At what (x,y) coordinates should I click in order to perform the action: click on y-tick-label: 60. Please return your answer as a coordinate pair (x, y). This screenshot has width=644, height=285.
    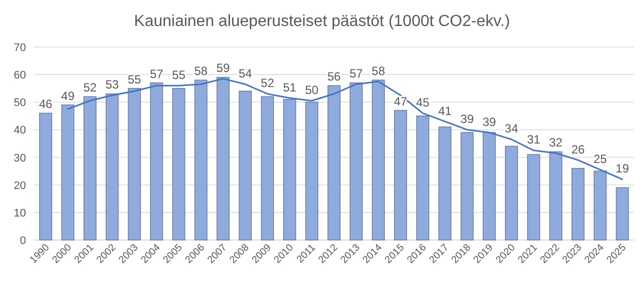
    Looking at the image, I should click on (20, 76).